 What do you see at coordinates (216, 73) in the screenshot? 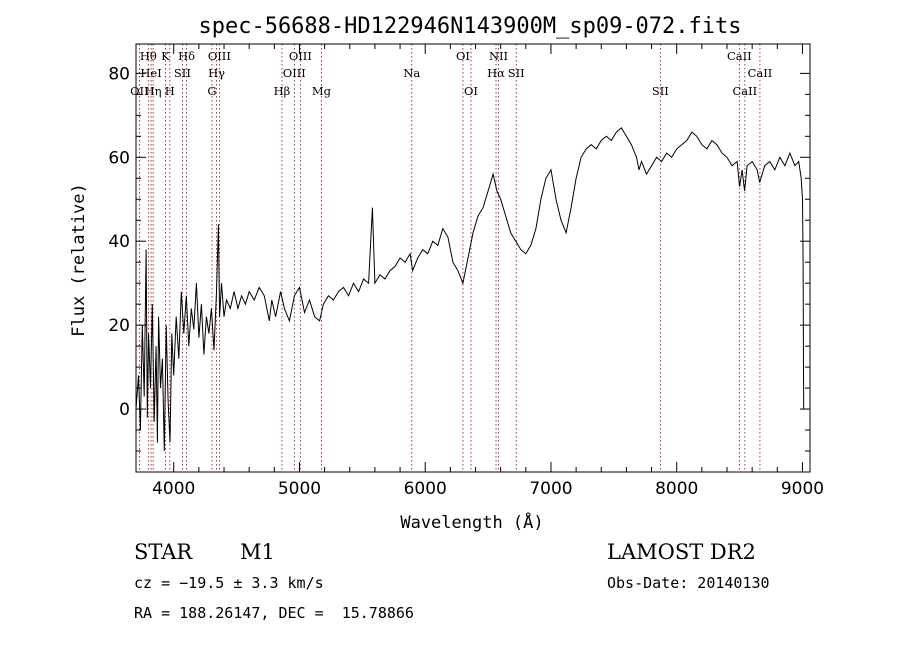
I see `spectral-line-label: Hγ` at bounding box center [216, 73].